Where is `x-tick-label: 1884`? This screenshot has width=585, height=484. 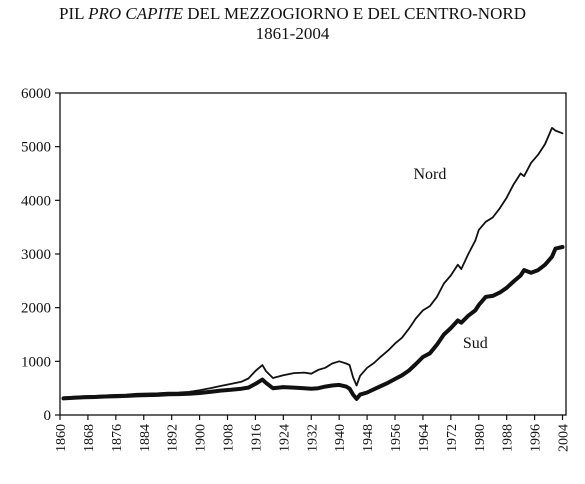 x-tick-label: 1884 is located at coordinates (145, 438).